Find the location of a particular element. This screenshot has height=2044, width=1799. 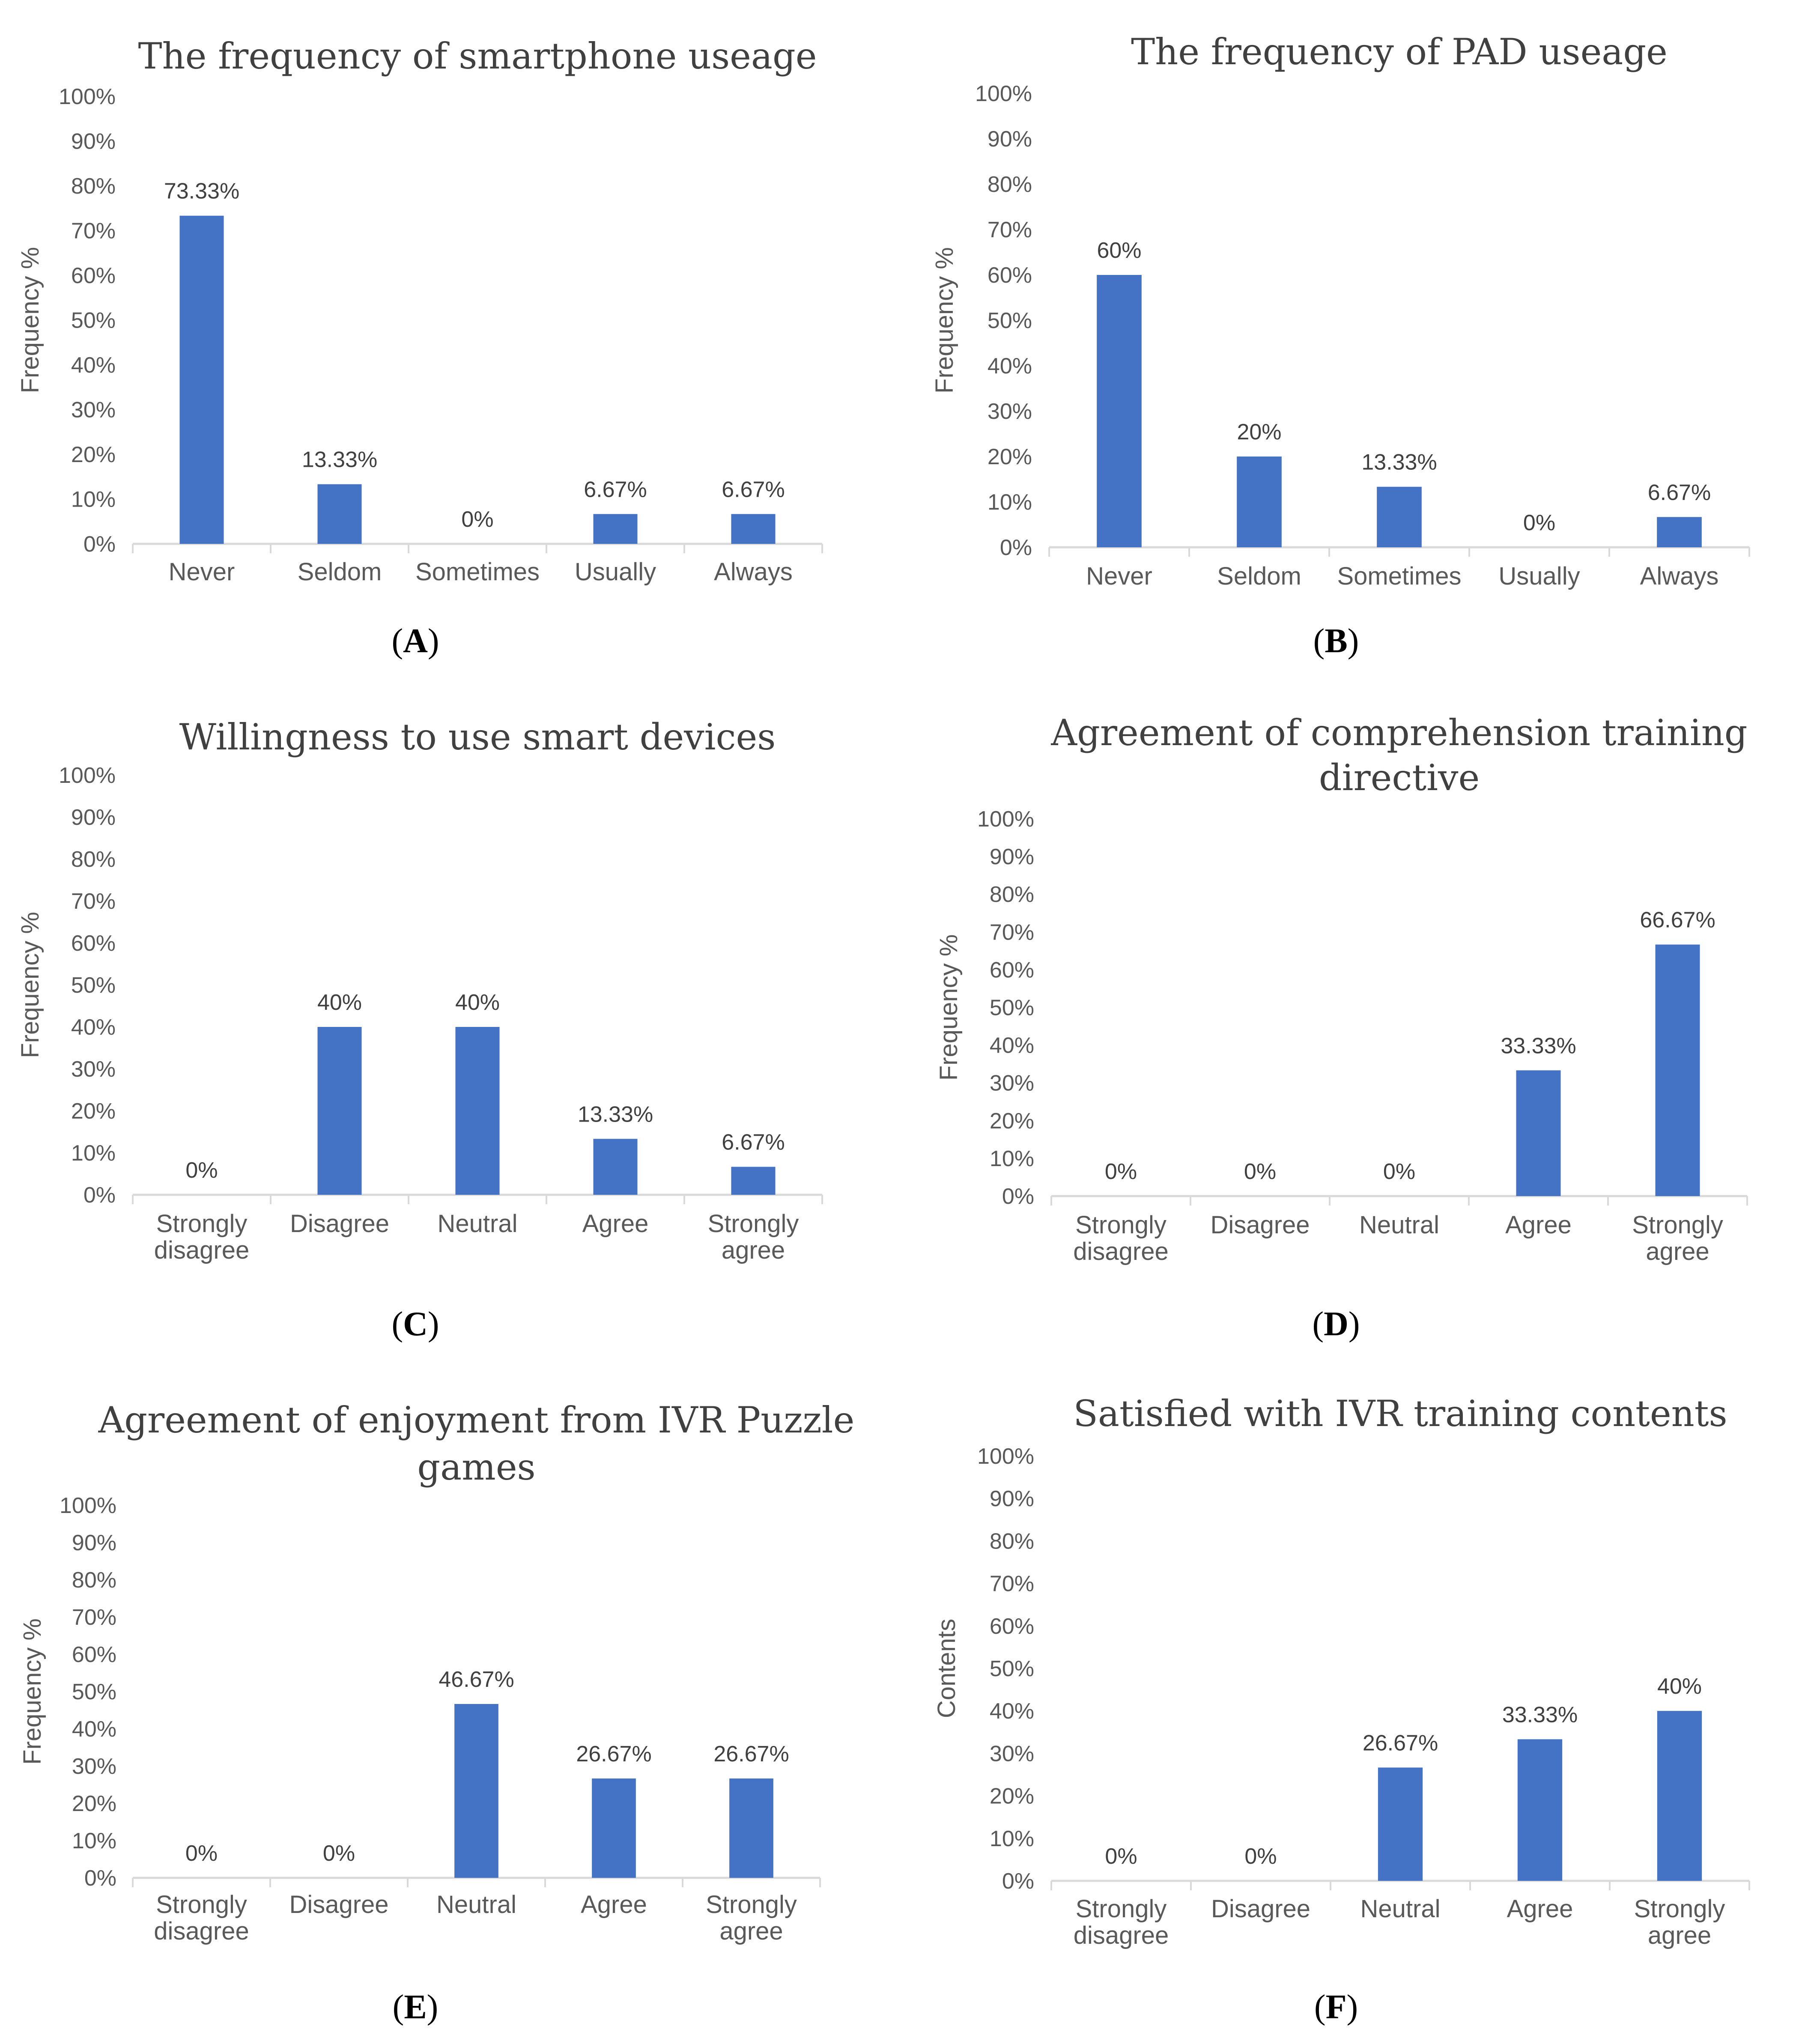

y-tick-label: 100% is located at coordinates (88, 96).